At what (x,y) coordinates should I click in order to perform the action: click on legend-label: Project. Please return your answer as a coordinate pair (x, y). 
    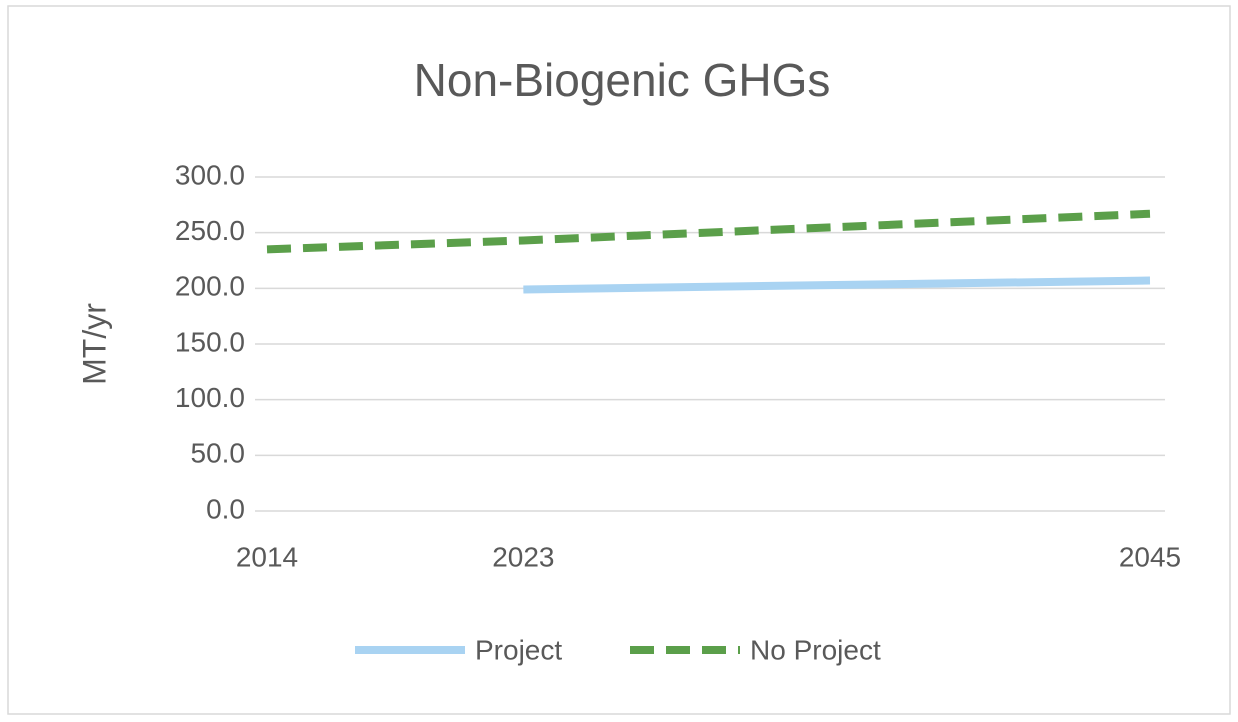
    Looking at the image, I should click on (518, 649).